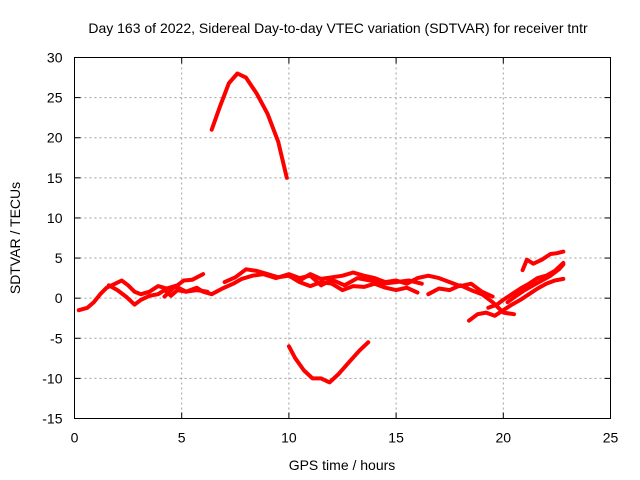 Image resolution: width=640 pixels, height=480 pixels. Describe the element at coordinates (55, 98) in the screenshot. I see `y-tick-label: 25` at that location.